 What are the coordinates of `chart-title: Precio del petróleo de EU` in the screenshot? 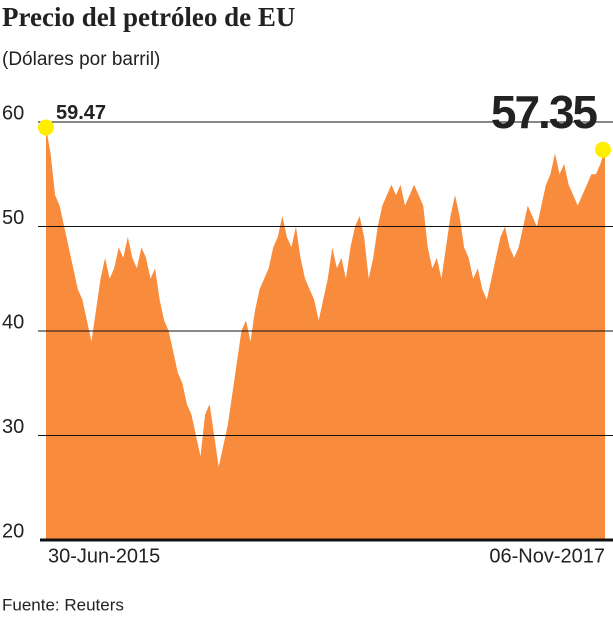 It's located at (148, 17).